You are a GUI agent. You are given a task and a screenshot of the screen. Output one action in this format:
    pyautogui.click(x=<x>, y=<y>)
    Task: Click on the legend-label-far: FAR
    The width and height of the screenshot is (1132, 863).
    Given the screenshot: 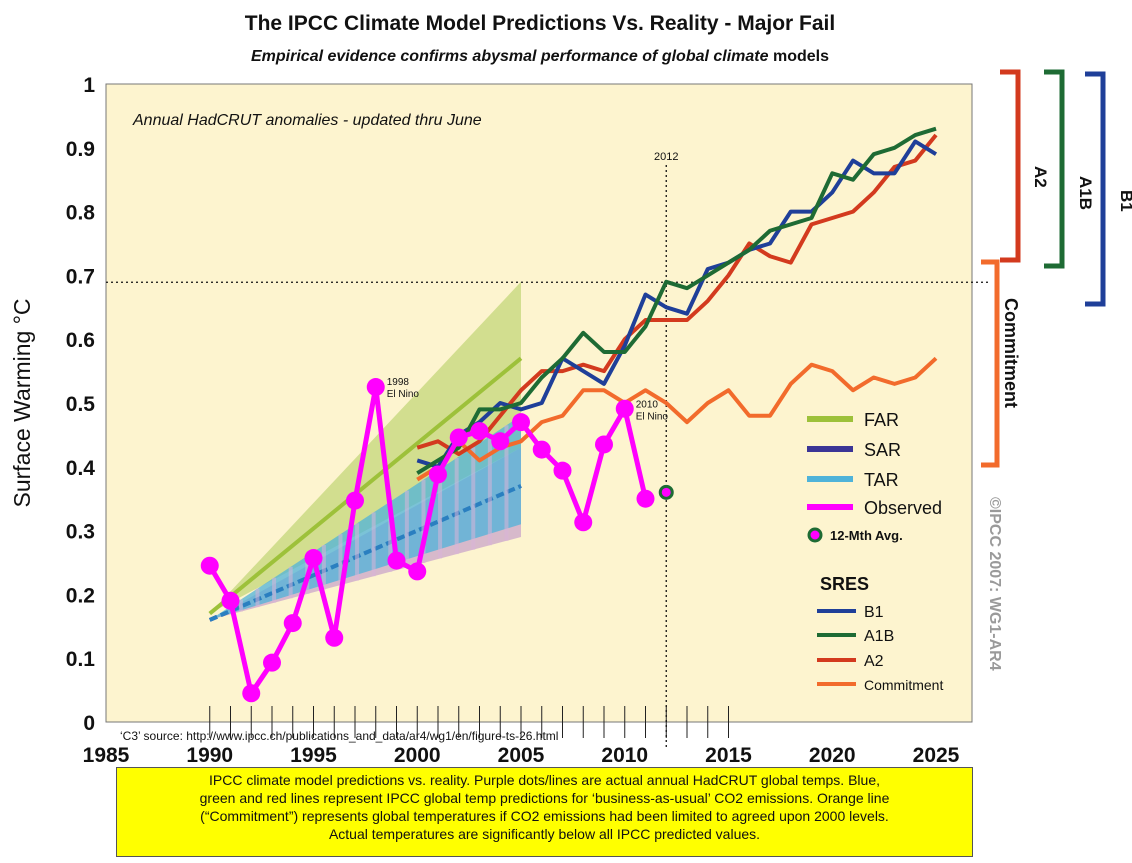 What is the action you would take?
    pyautogui.click(x=881, y=420)
    